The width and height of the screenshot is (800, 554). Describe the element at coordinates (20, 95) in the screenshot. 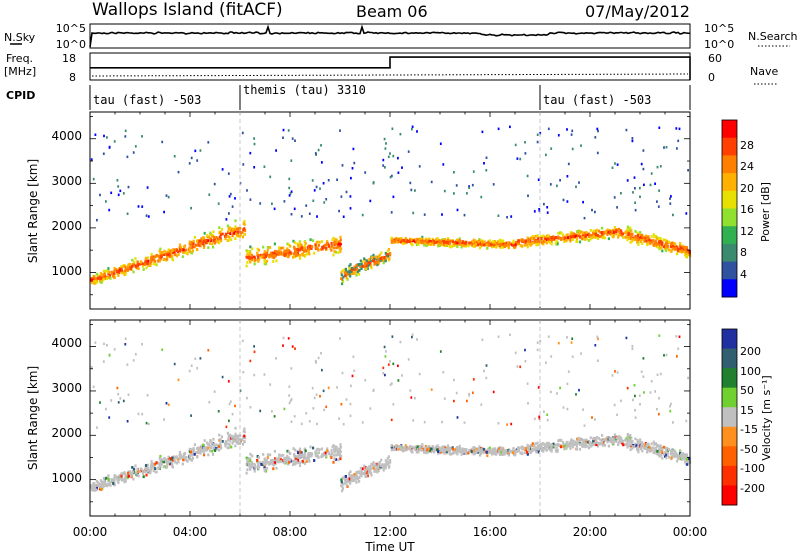

I see `cpid-label: CPID` at that location.